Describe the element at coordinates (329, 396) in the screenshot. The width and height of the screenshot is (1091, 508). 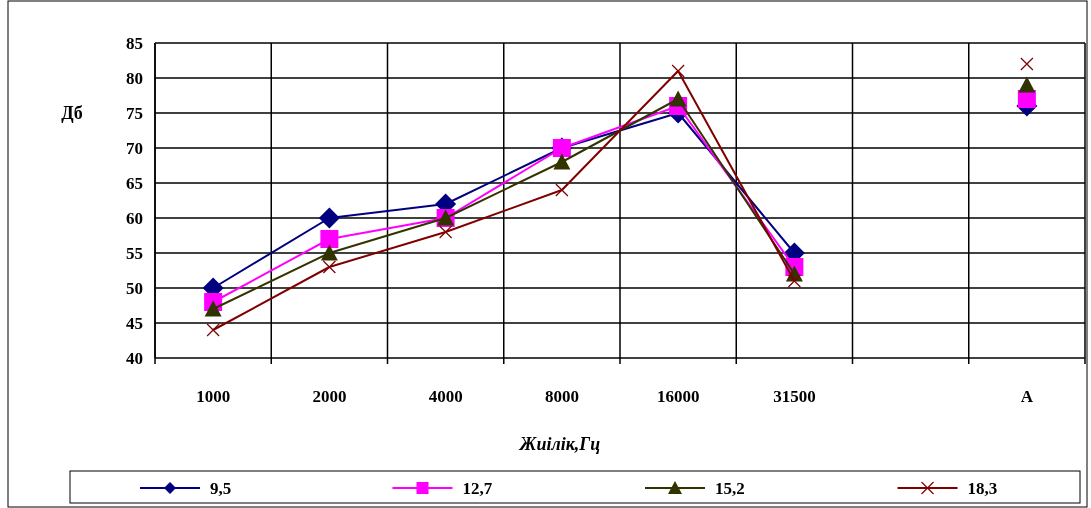
I see `x-tick-label: 2000` at that location.